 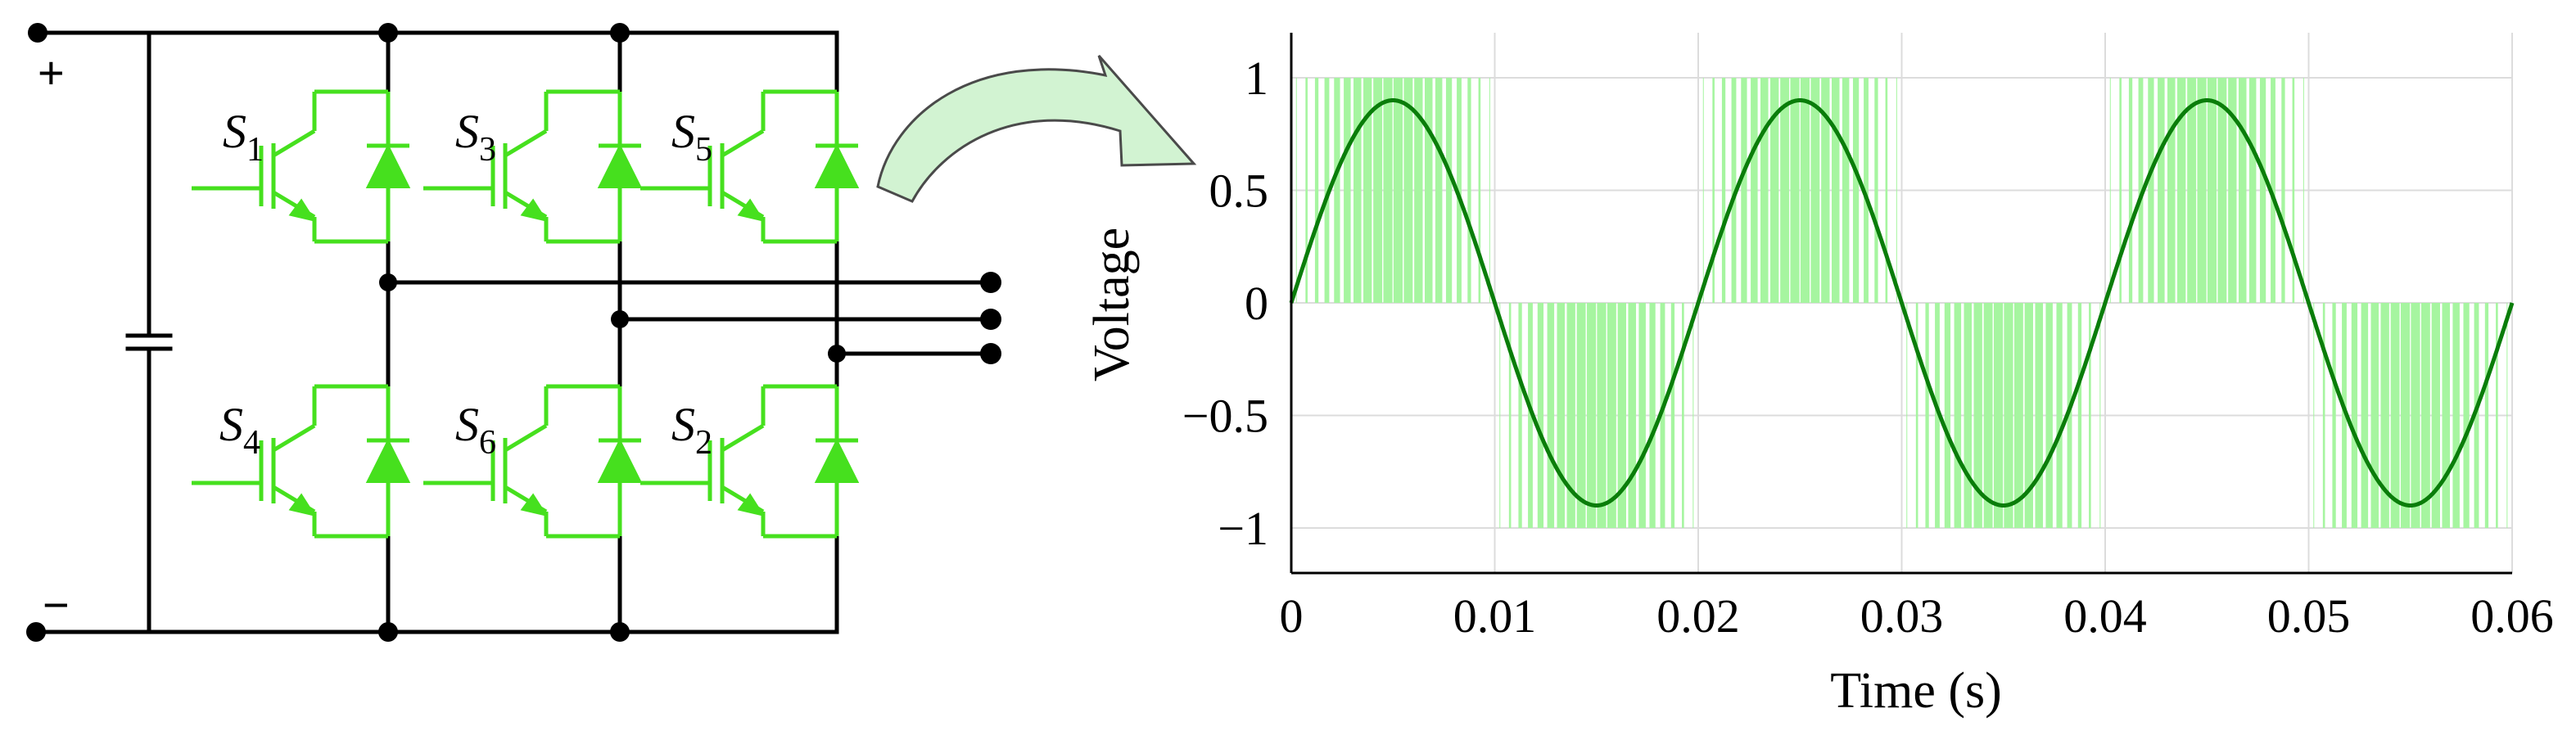 I want to click on switch-label-s2: S2, so click(x=691, y=430).